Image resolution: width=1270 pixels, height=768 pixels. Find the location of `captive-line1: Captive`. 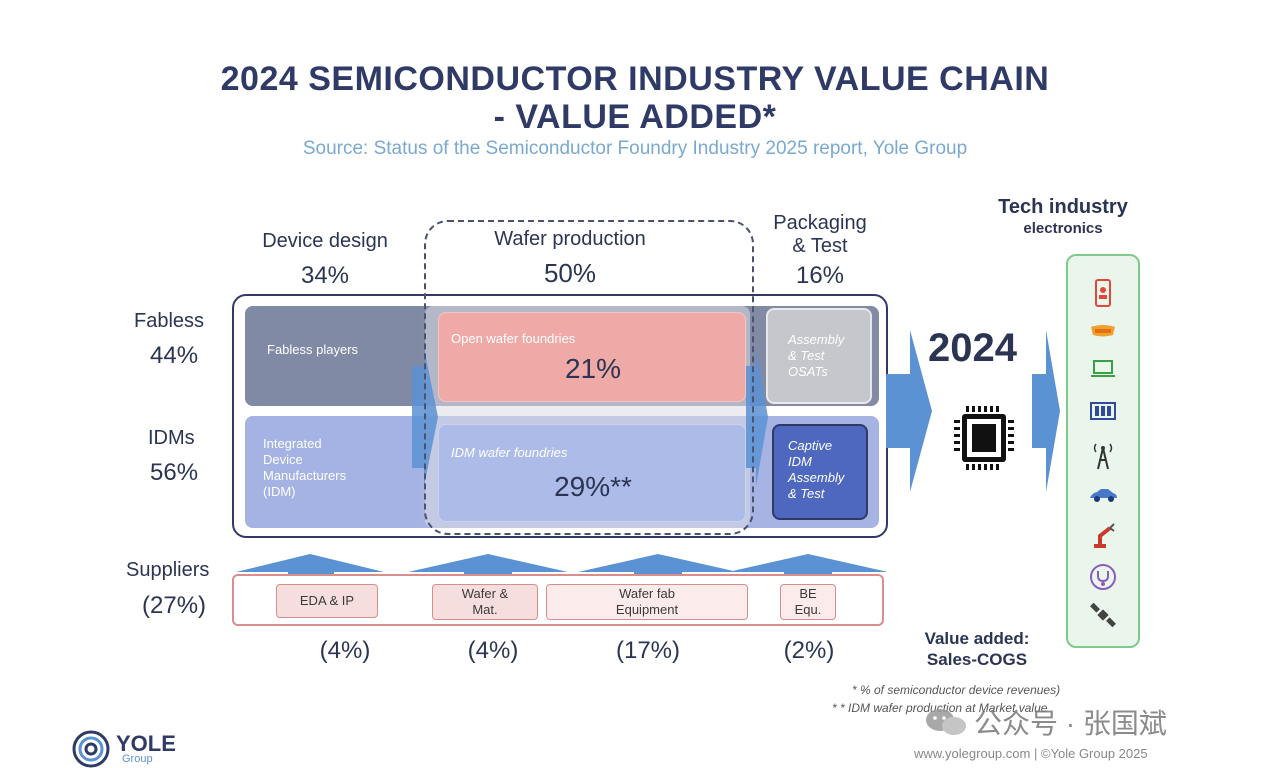

captive-line1: Captive is located at coordinates (810, 445).